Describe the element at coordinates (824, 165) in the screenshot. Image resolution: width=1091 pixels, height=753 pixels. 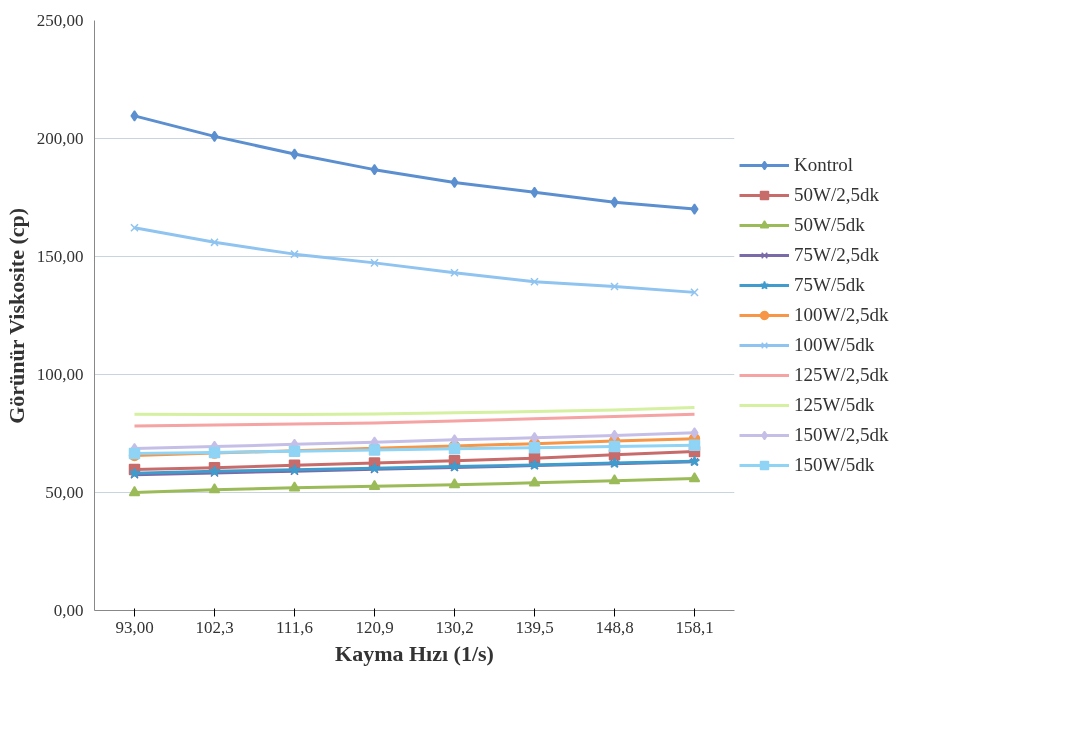
I see `legend-label: Kontrol` at that location.